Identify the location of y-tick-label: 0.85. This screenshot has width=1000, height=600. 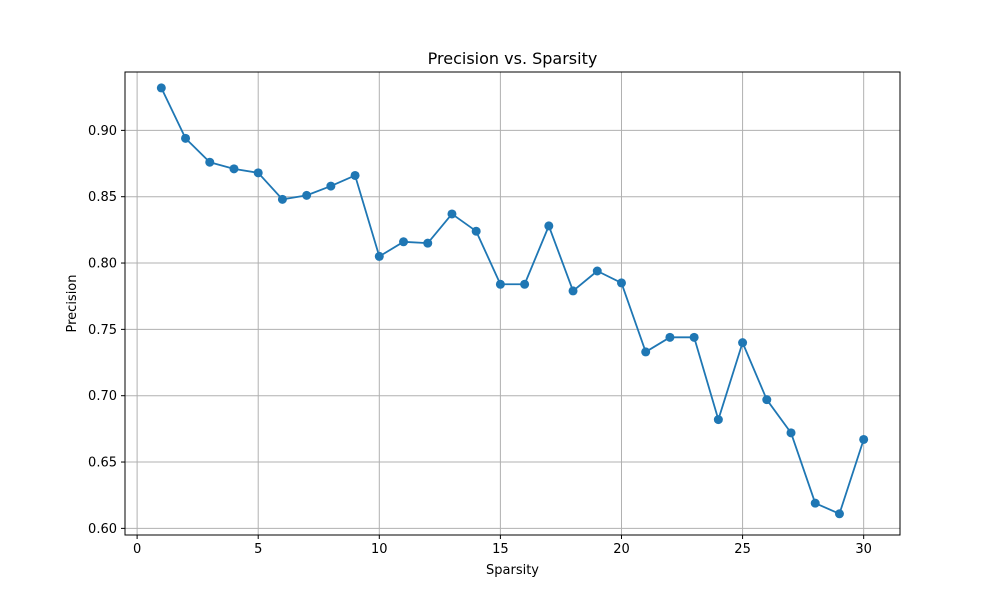
(102, 197).